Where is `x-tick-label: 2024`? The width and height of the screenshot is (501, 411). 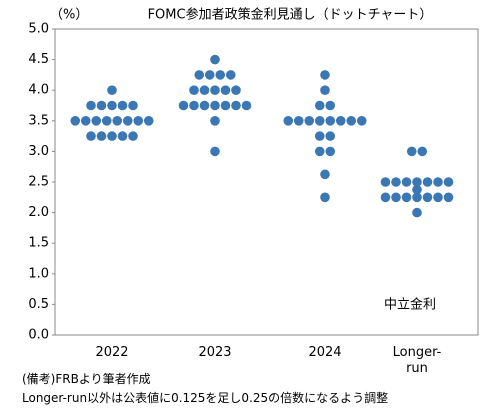
x-tick-label: 2024 is located at coordinates (325, 352).